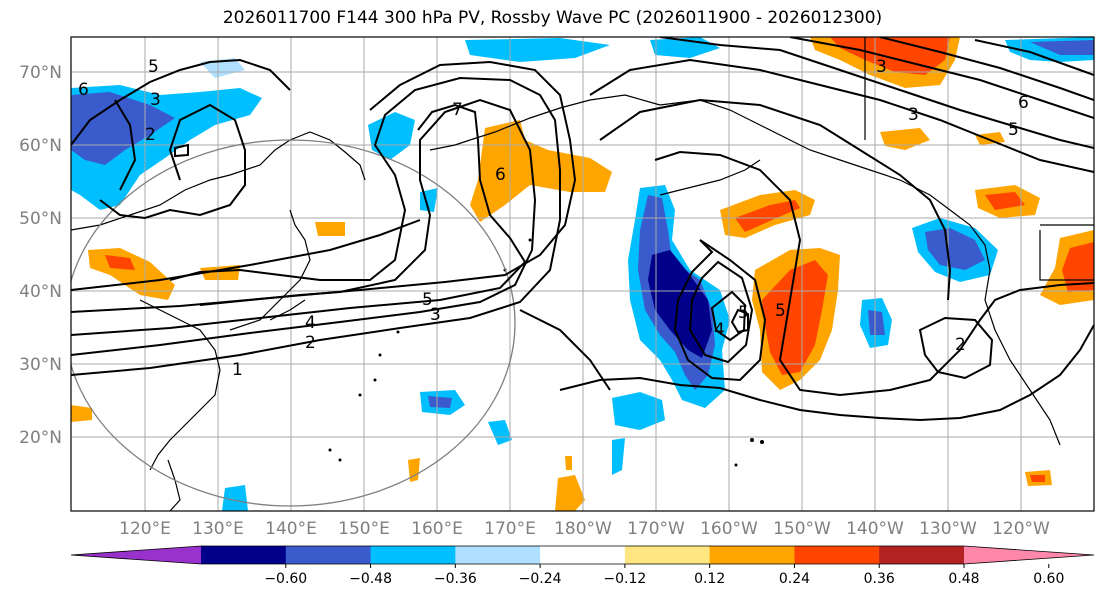 The image size is (1105, 604). I want to click on lon-label: 180°W, so click(583, 529).